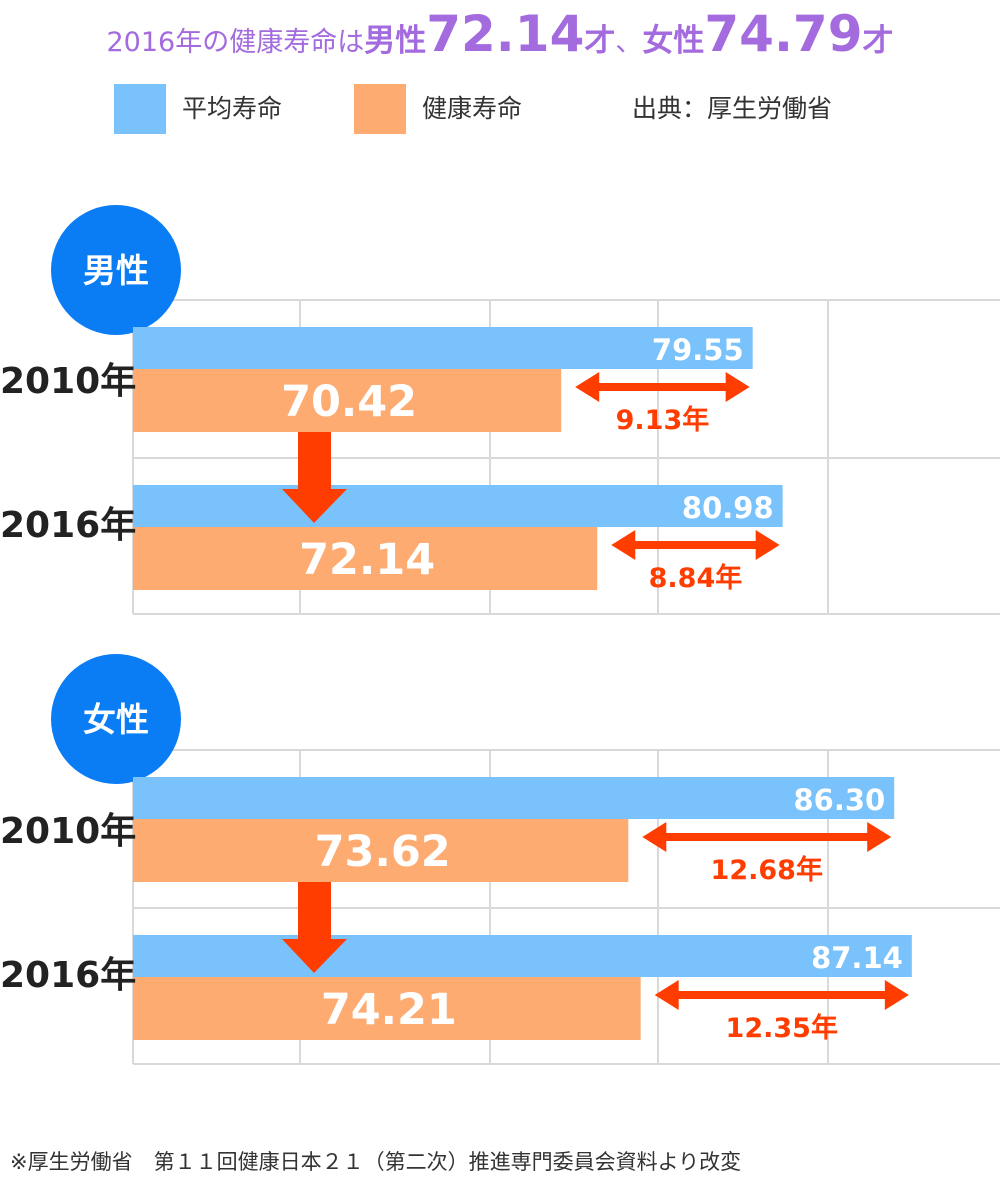 This screenshot has height=1178, width=1000. Describe the element at coordinates (505, 34) in the screenshot. I see `headline-male-value: 72.14` at that location.